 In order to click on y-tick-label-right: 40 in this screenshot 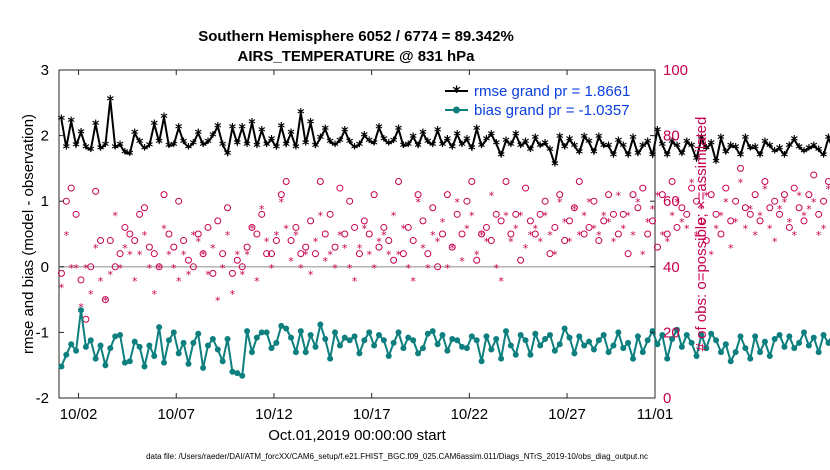, I will do `click(671, 267)`.